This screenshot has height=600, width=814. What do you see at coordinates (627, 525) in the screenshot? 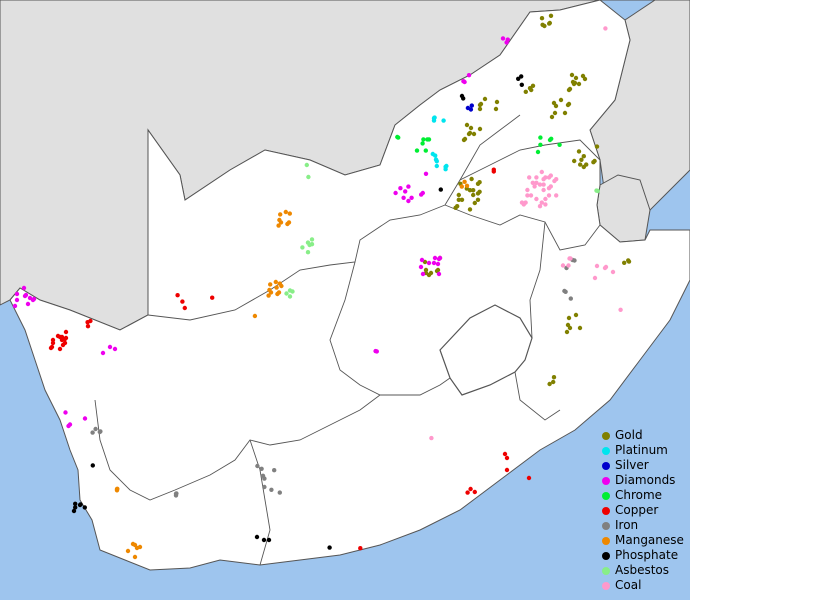
I see `legend-label: Iron` at bounding box center [627, 525].